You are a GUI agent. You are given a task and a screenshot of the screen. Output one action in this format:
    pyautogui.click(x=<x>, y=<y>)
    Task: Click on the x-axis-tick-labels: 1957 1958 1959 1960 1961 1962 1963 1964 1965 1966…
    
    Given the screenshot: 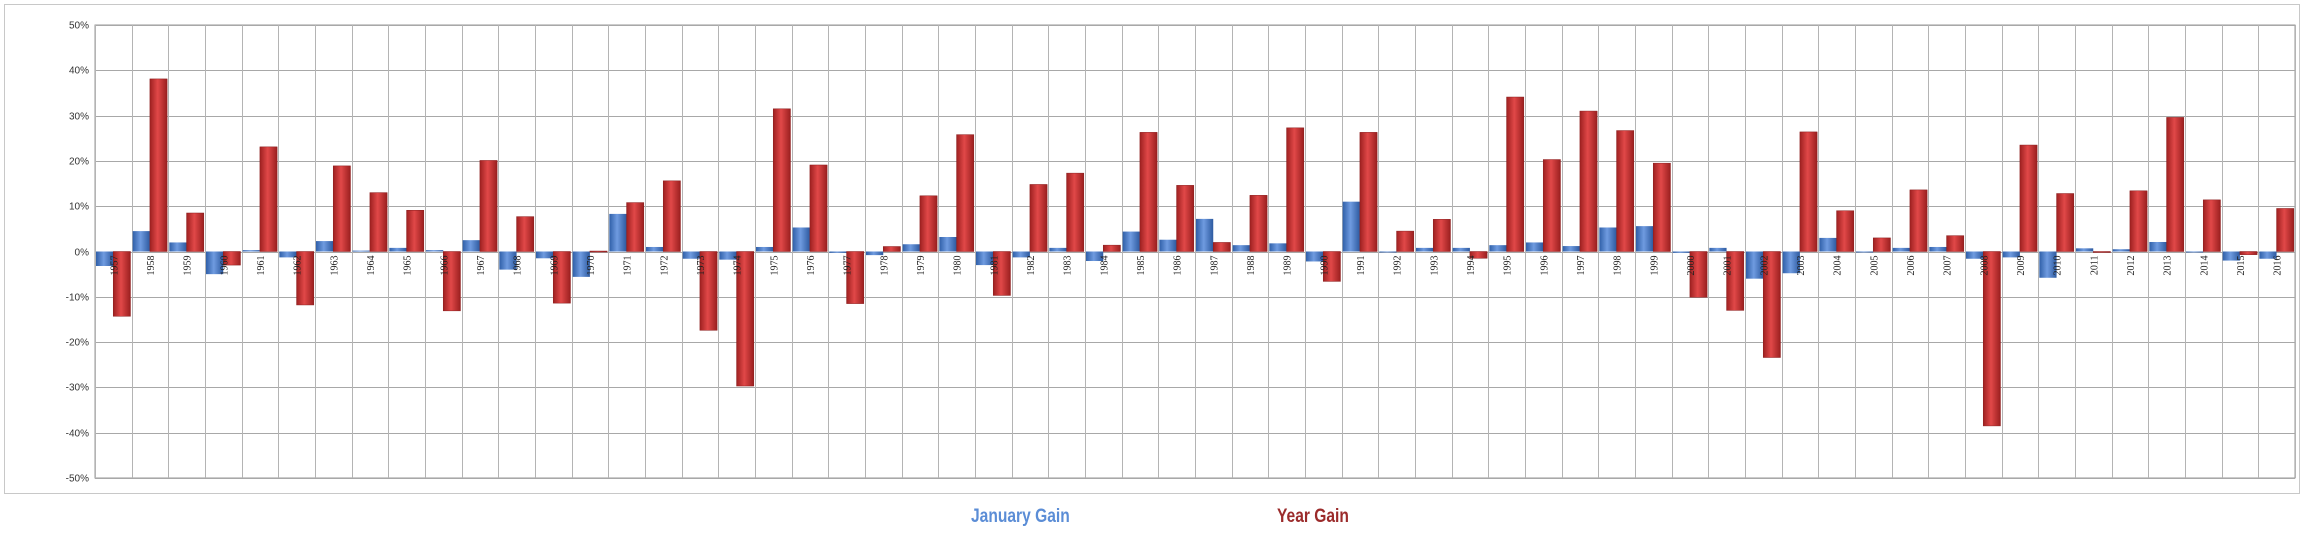 What is the action you would take?
    pyautogui.click(x=1196, y=266)
    